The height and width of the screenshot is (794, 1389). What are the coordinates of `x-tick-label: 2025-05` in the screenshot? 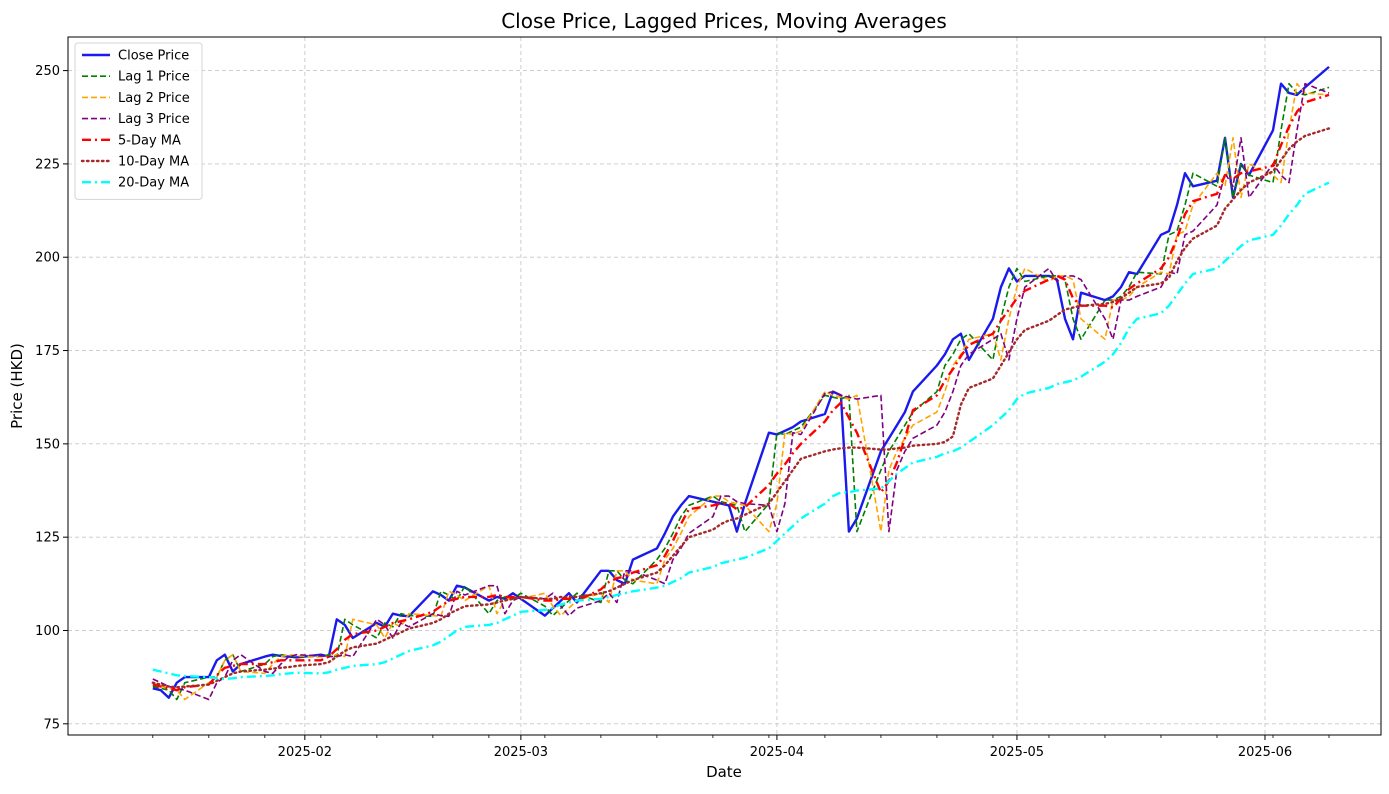 It's located at (1017, 752).